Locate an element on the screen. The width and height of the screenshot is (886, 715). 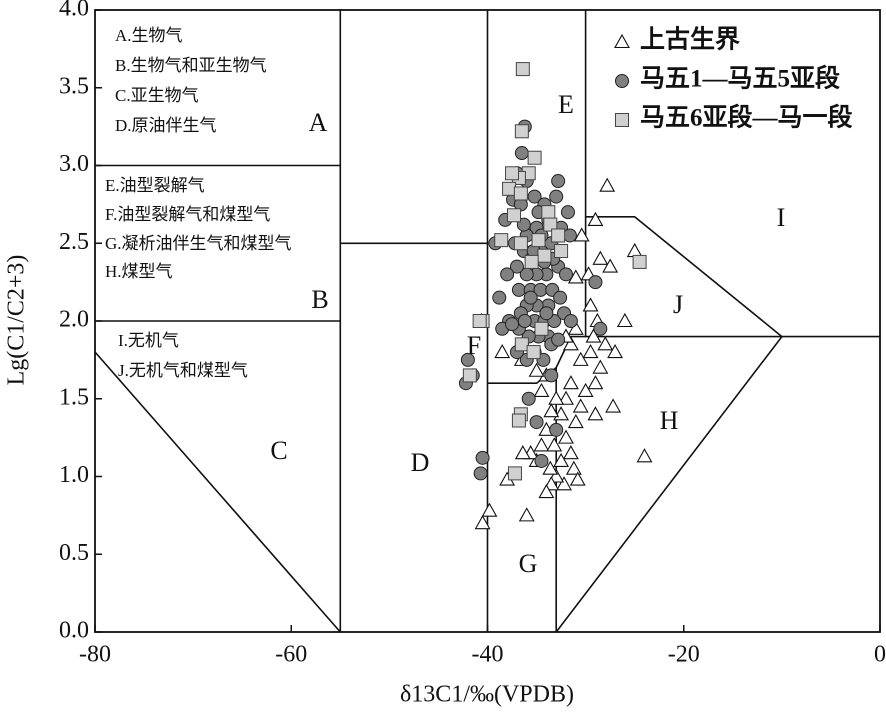
region-label: A is located at coordinates (318, 122).